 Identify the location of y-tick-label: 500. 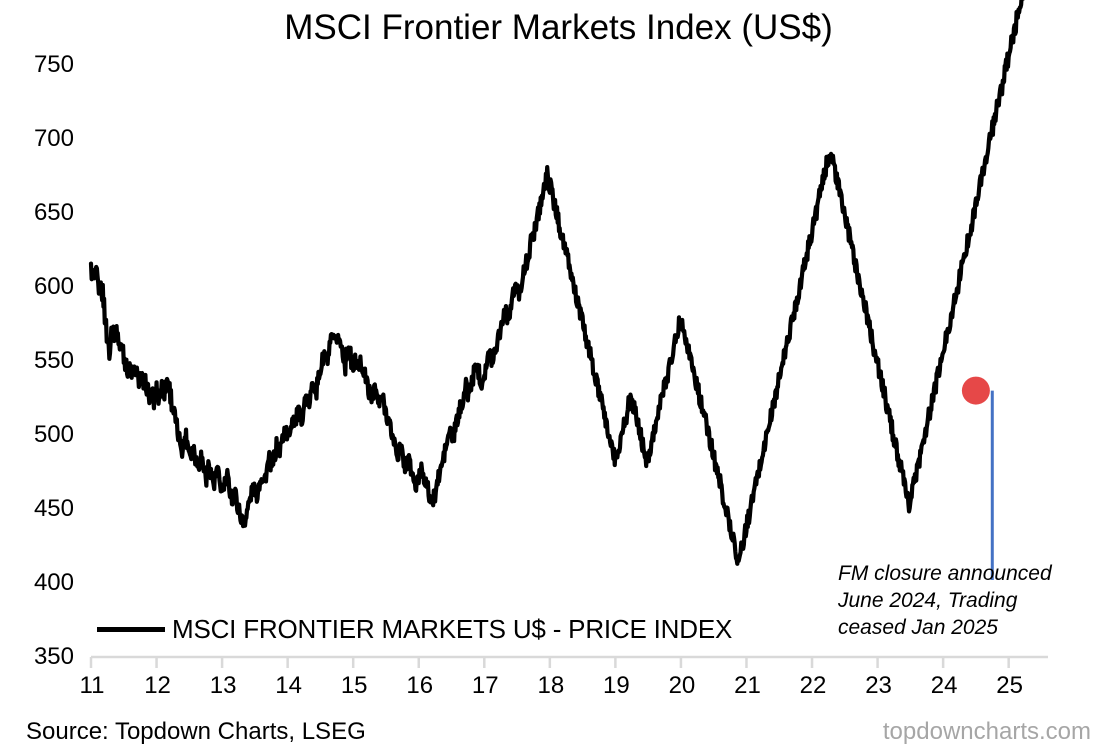
(53, 434).